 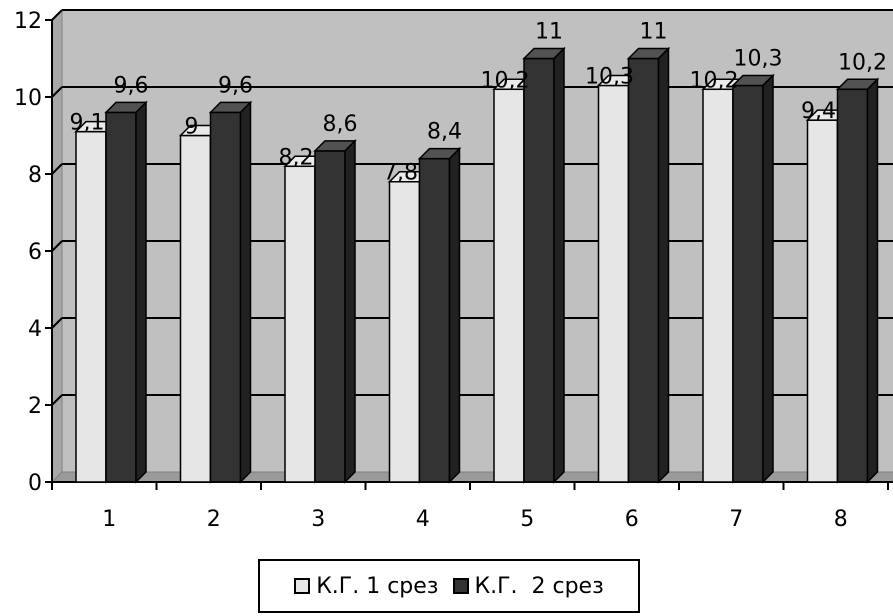 What do you see at coordinates (192, 127) in the screenshot?
I see `data-label-series-1: 9` at bounding box center [192, 127].